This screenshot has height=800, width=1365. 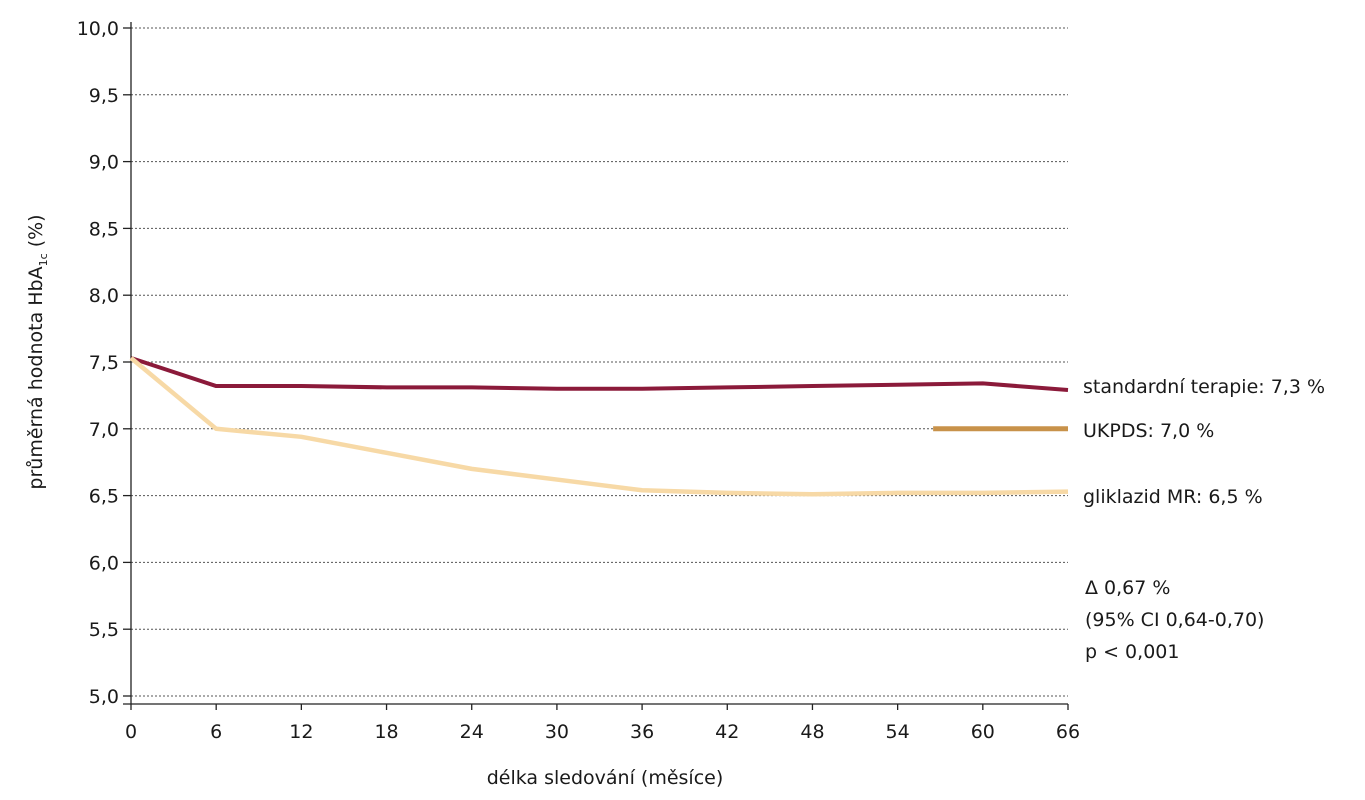 What do you see at coordinates (557, 732) in the screenshot?
I see `x-tick-label: 30` at bounding box center [557, 732].